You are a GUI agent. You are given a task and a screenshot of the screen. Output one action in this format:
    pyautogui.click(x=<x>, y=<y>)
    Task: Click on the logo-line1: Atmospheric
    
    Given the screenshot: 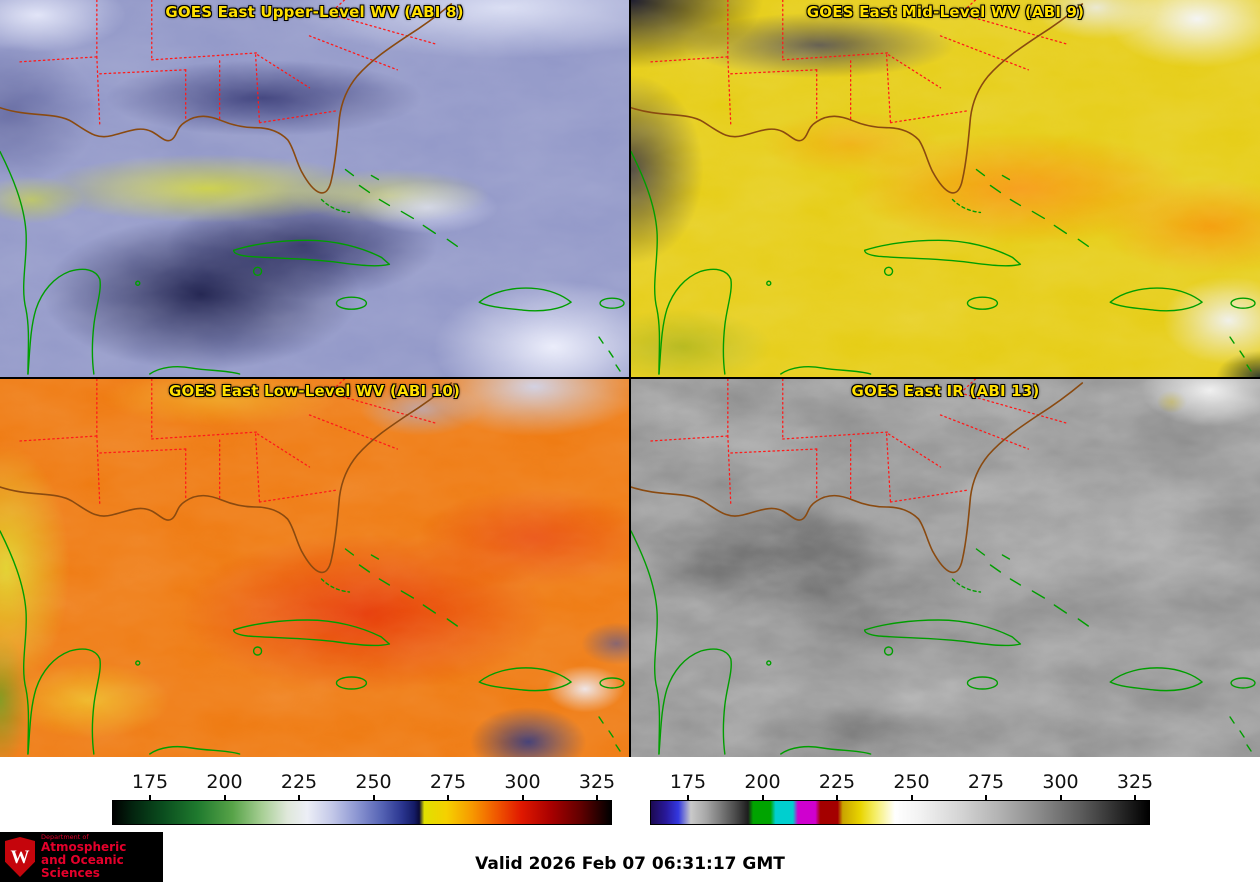 What is the action you would take?
    pyautogui.click(x=84, y=847)
    